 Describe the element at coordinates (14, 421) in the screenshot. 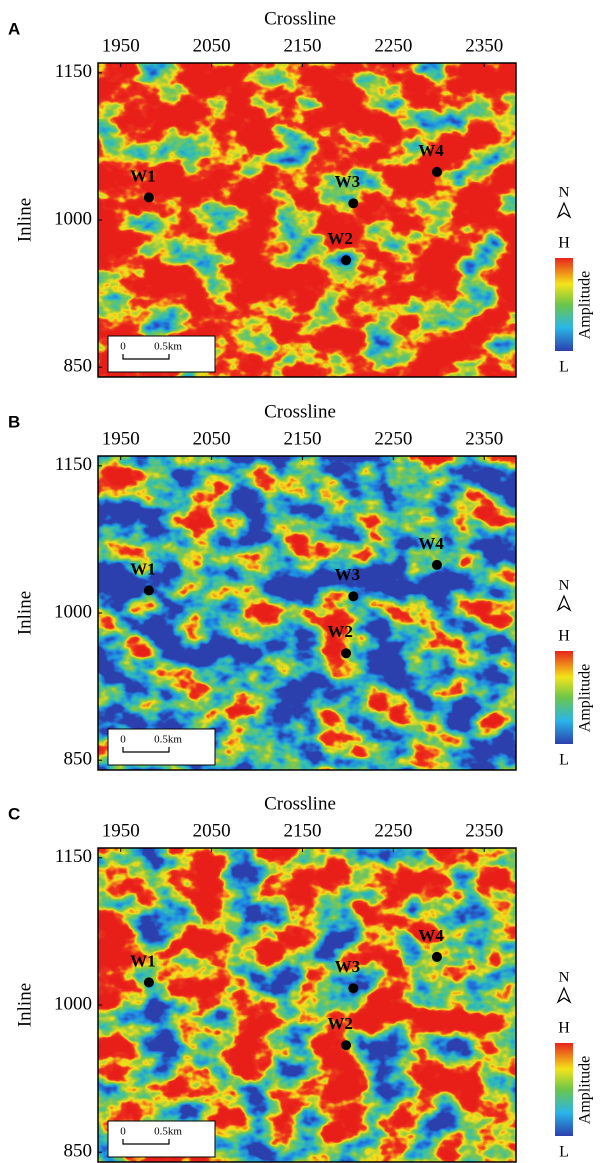

I see `panel-label: B` at that location.